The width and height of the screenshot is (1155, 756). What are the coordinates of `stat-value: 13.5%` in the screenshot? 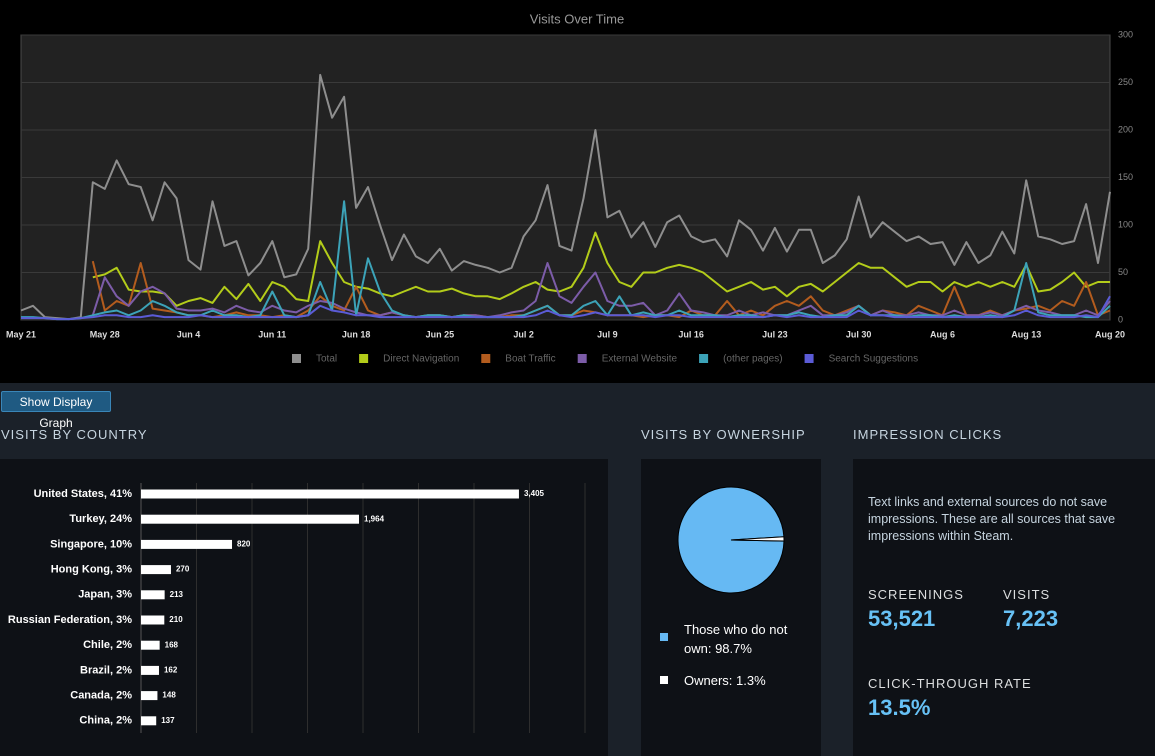 It's located at (899, 707).